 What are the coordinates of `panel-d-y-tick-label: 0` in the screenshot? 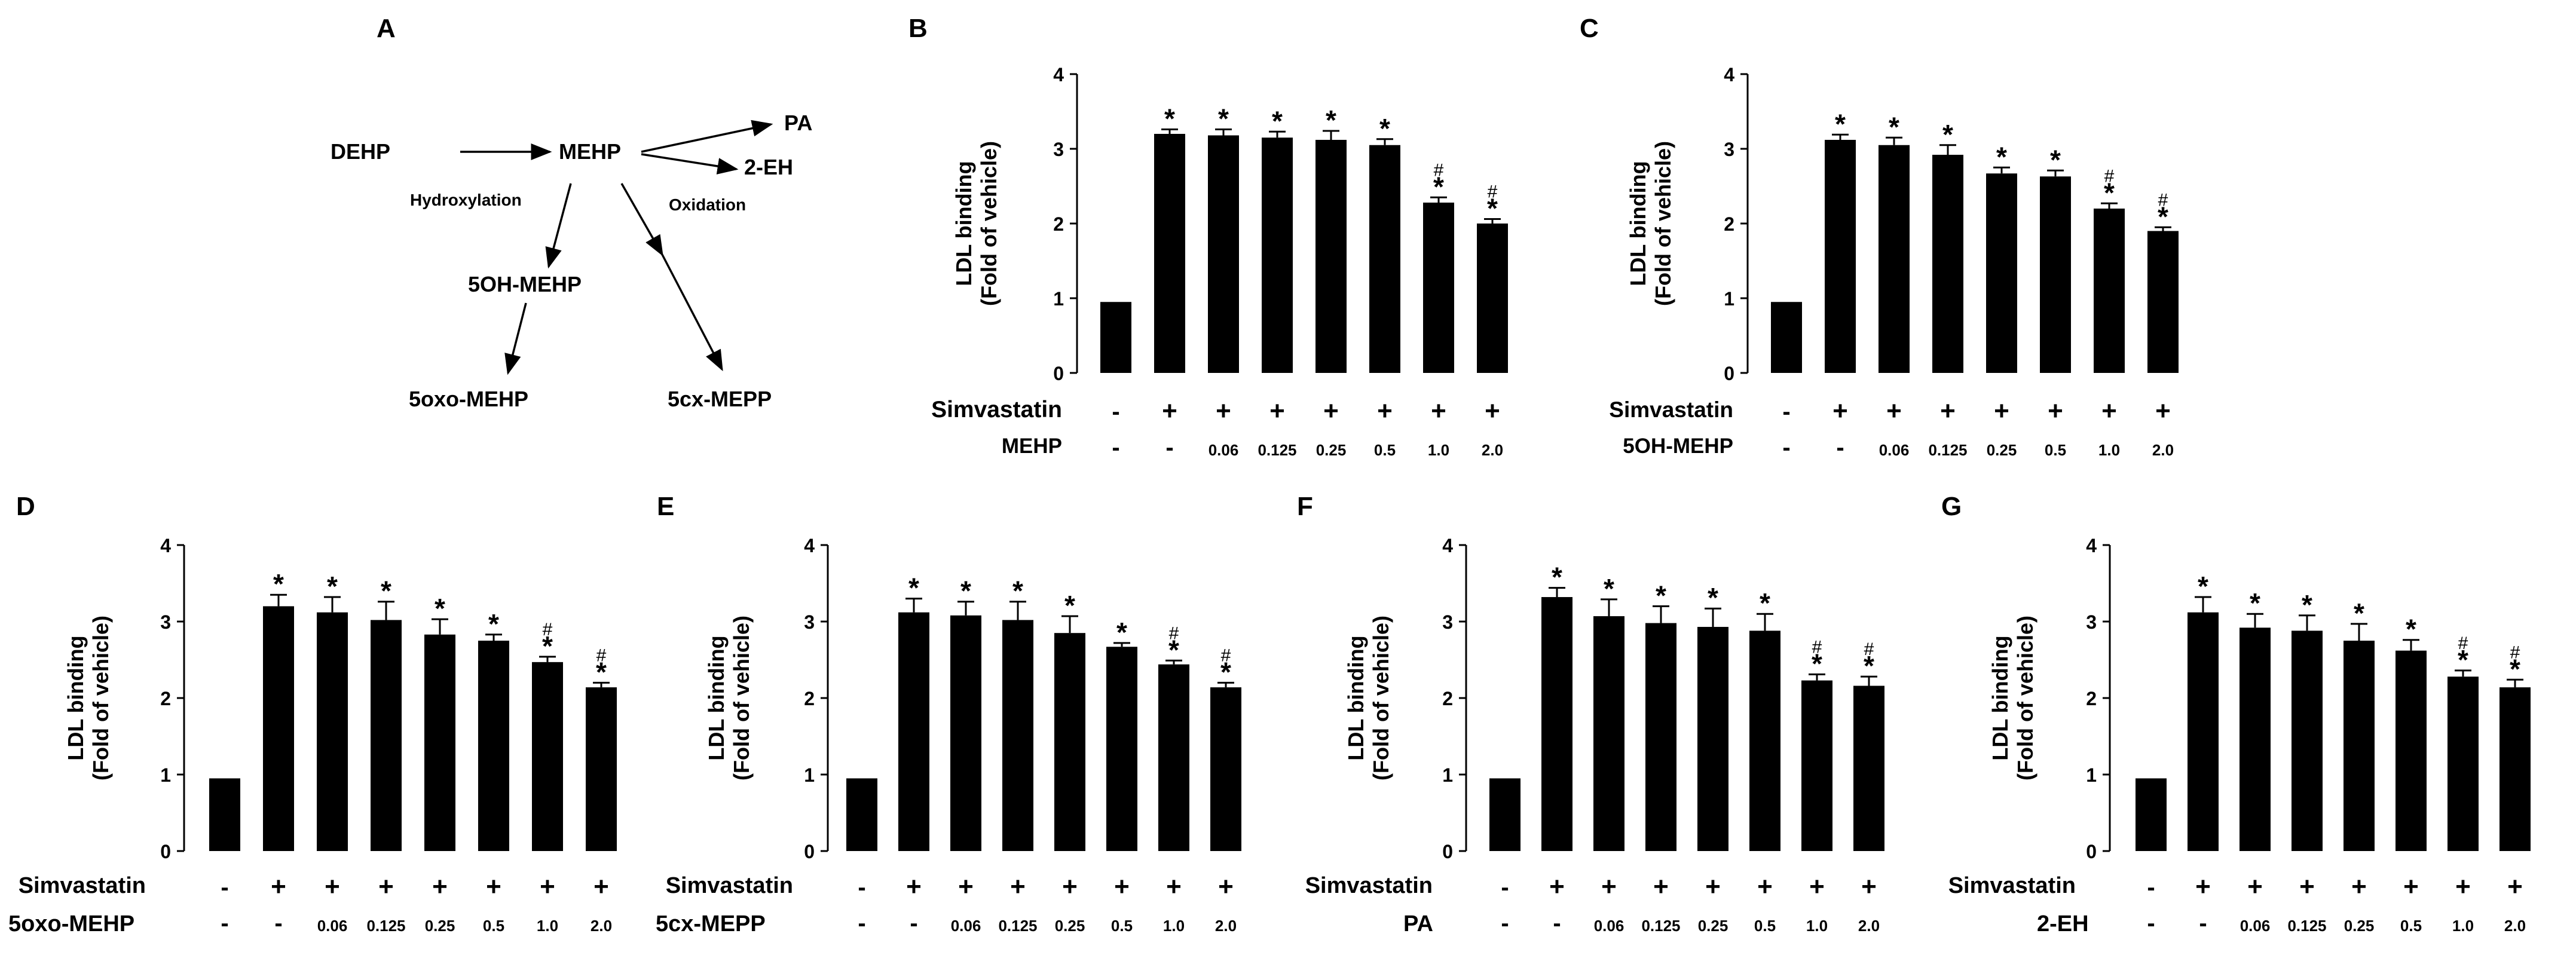 It's located at (165, 851).